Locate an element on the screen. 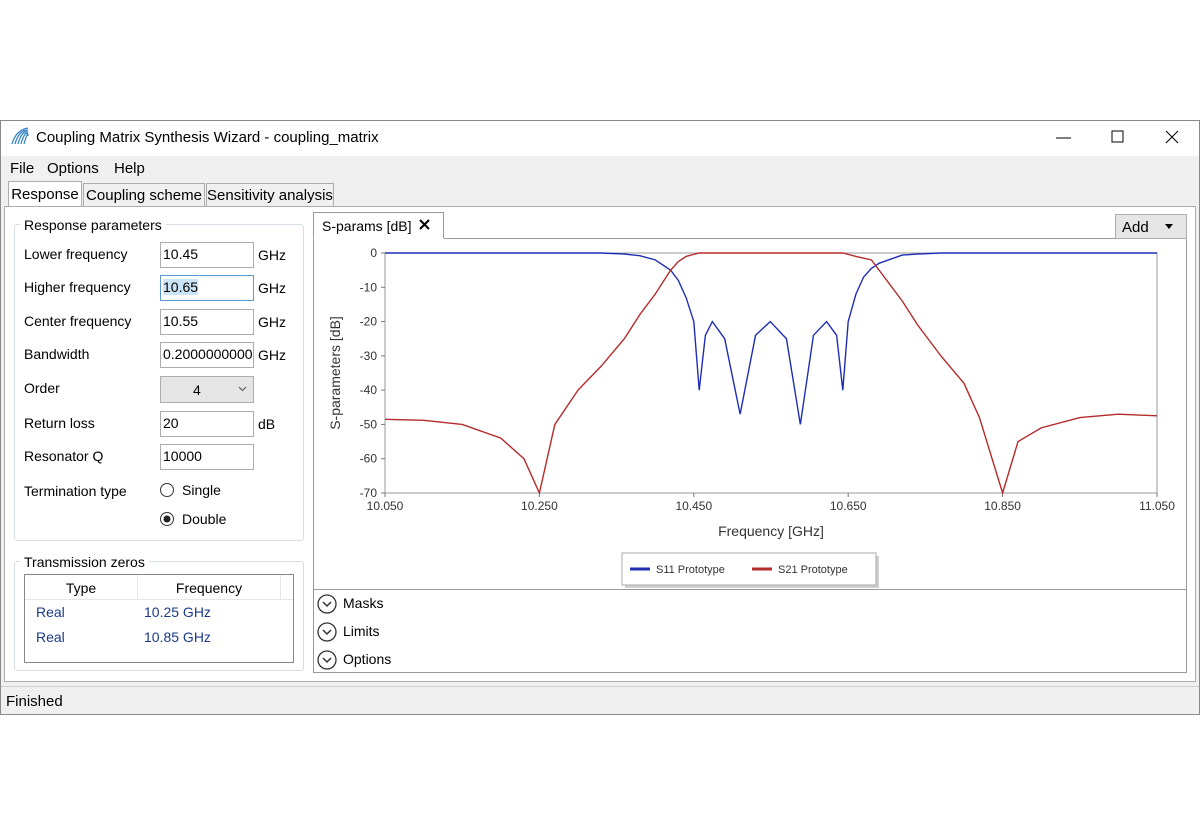 This screenshot has height=840, width=1200. y-axis-label: S-parameters [dB] is located at coordinates (335, 373).